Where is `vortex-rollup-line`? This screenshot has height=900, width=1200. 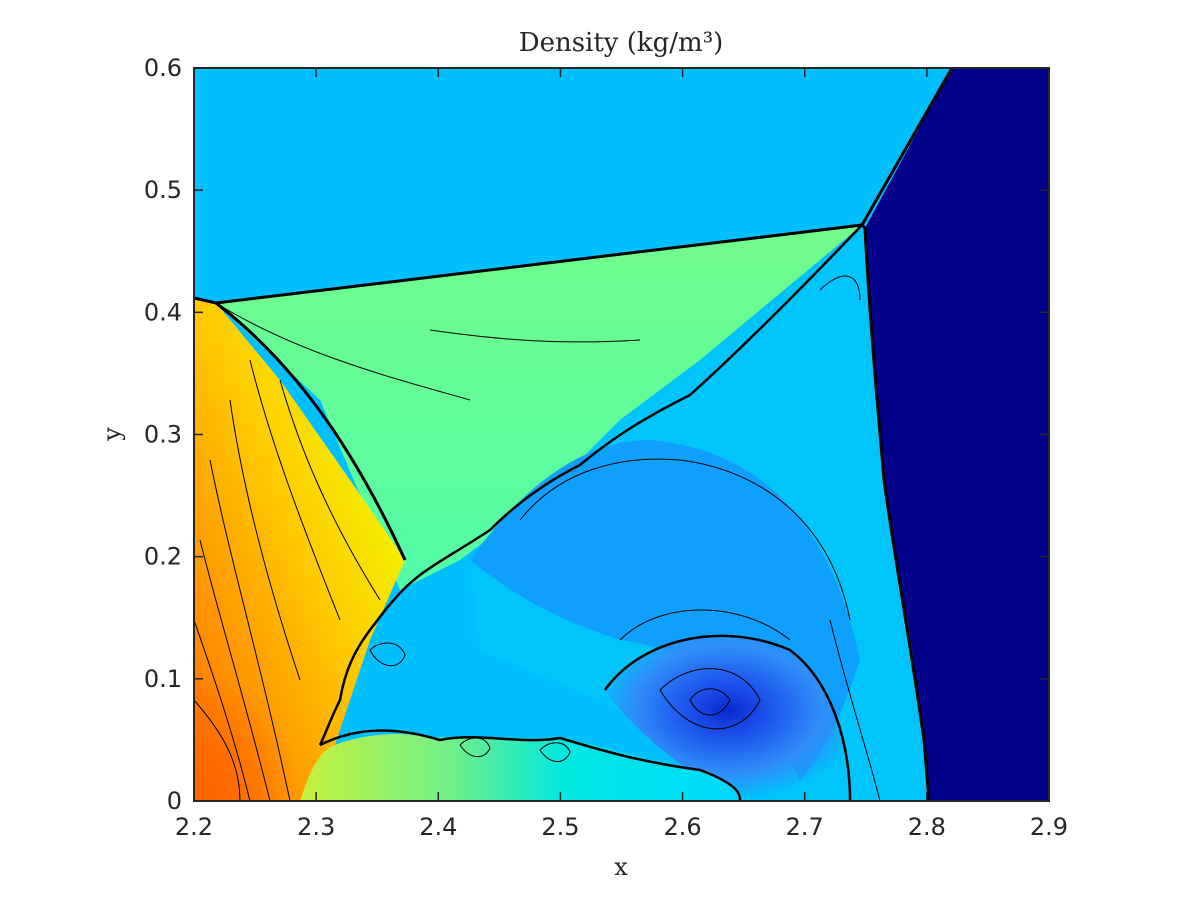
vortex-rollup-line is located at coordinates (727, 717).